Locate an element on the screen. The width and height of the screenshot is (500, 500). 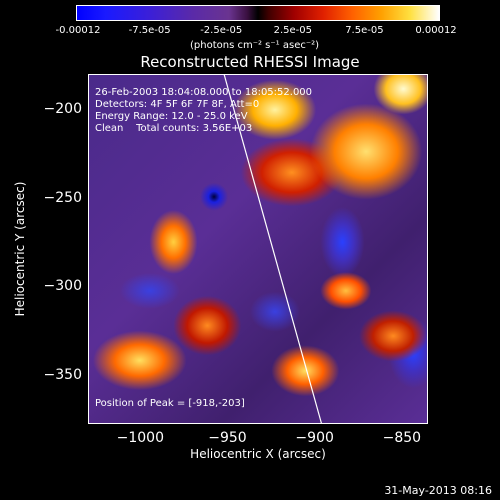
colorbar is located at coordinates (258, 13).